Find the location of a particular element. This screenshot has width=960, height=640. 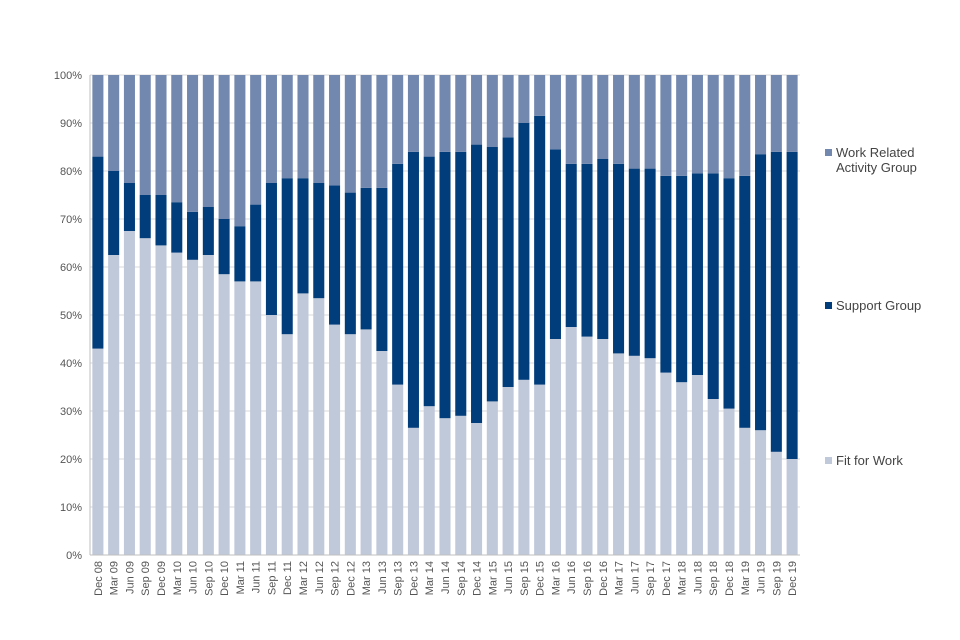

legend-label: Fit for Work is located at coordinates (869, 460).